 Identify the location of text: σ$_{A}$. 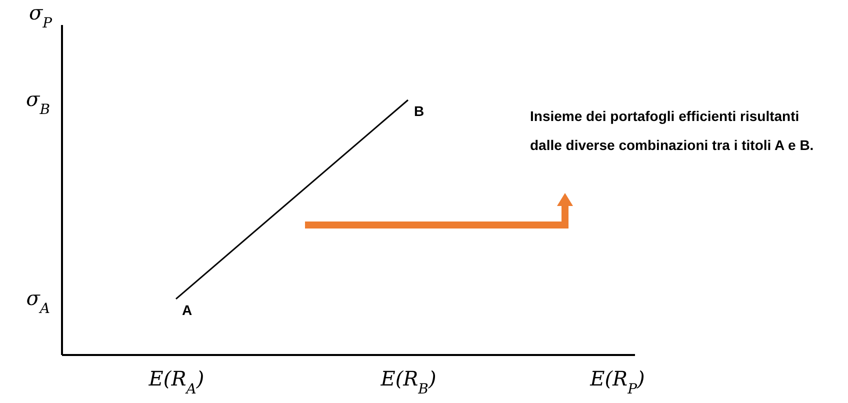
(38, 301).